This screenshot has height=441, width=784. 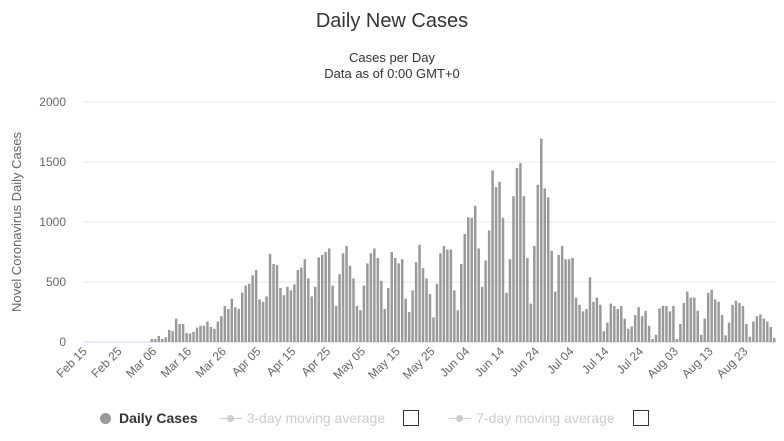 What do you see at coordinates (662, 362) in the screenshot?
I see `x-tick-label: Aug 03` at bounding box center [662, 362].